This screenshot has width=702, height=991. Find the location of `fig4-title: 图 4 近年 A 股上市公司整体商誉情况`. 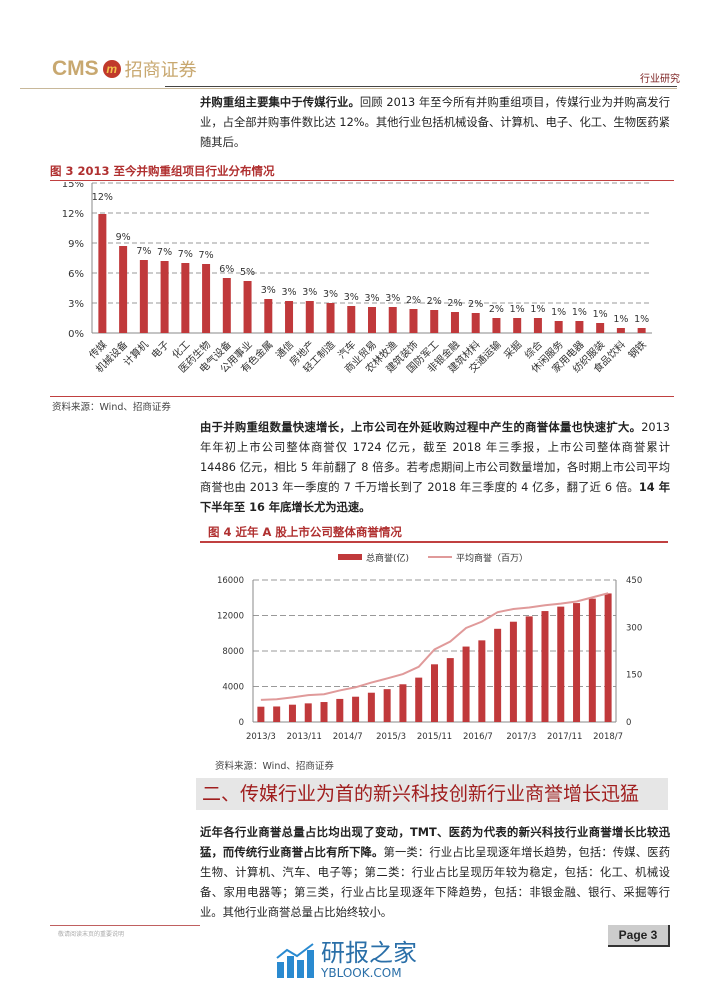

fig4-title: 图 4 近年 A 股上市公司整体商誉情况 is located at coordinates (305, 532).